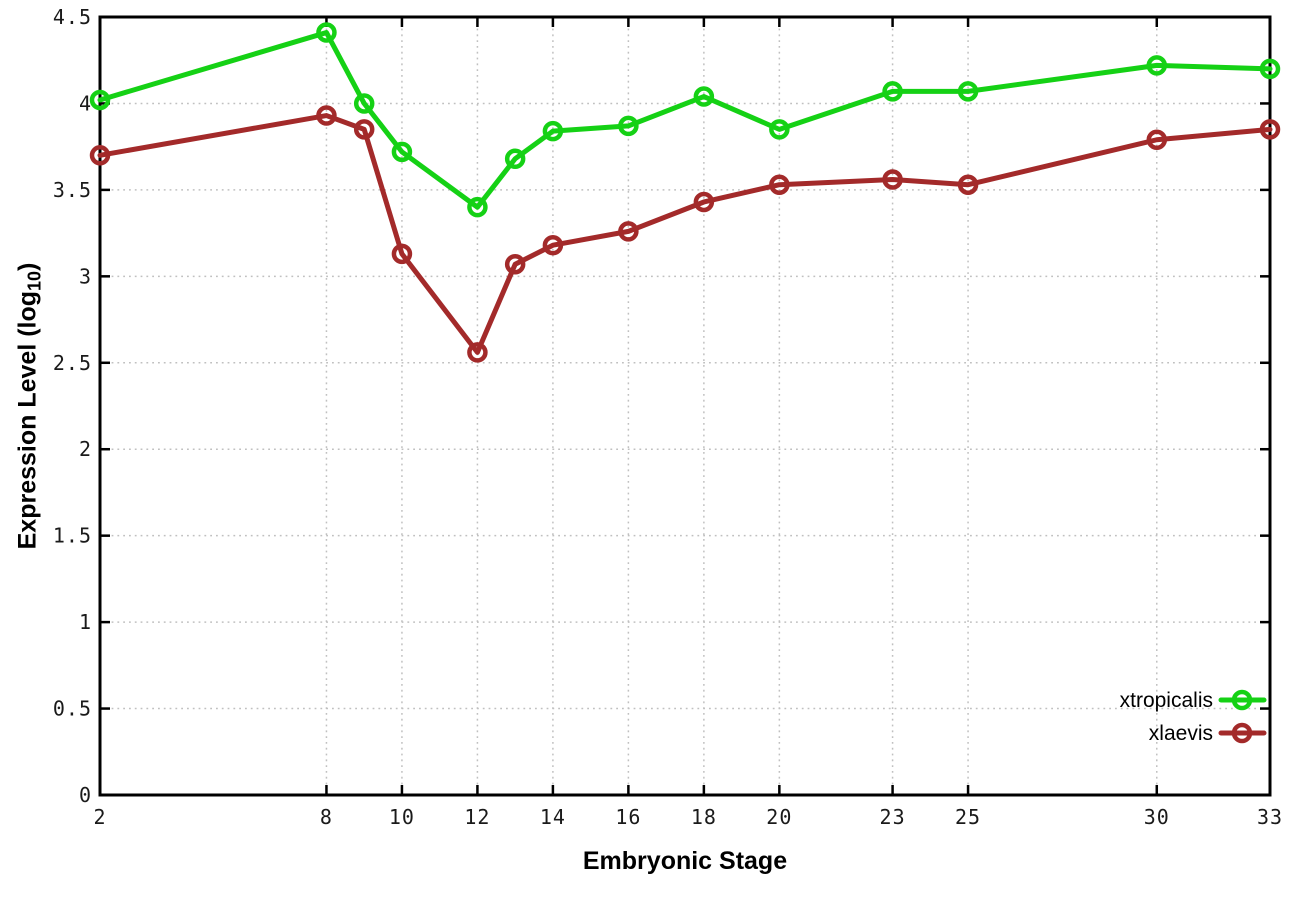 The image size is (1296, 907). I want to click on y-tick-label-1: 1, so click(85, 622).